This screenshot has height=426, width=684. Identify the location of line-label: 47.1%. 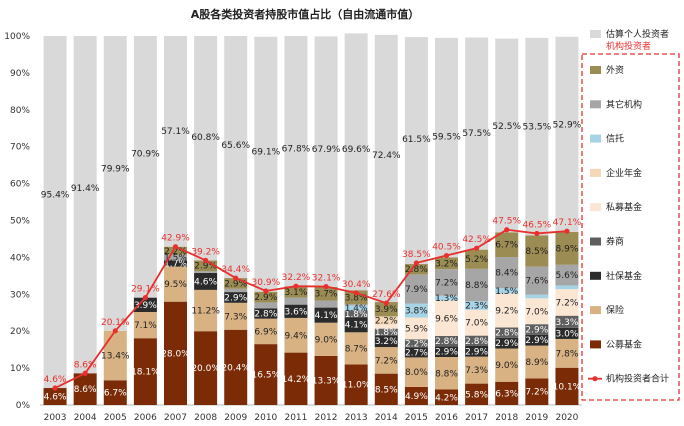
(567, 223).